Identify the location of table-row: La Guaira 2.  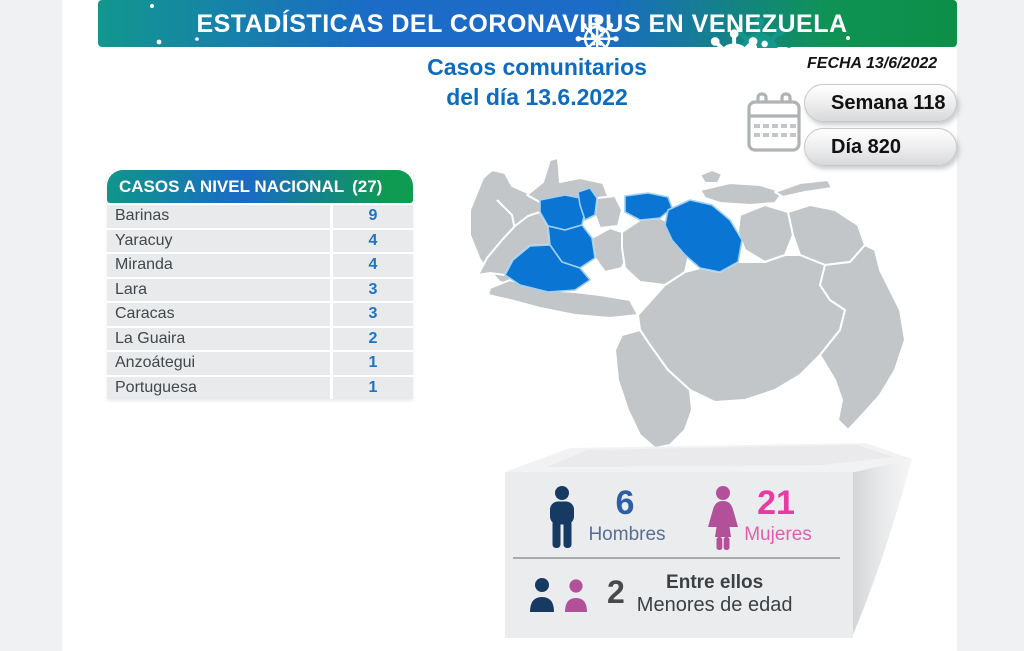
(260, 338).